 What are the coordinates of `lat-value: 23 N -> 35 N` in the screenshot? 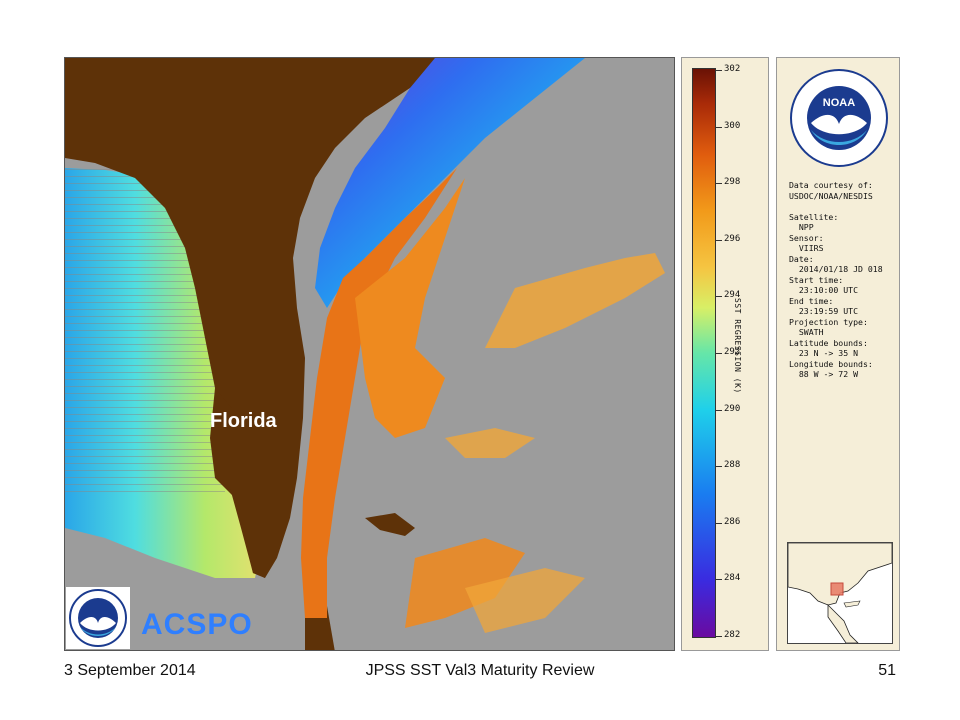 It's located at (828, 353).